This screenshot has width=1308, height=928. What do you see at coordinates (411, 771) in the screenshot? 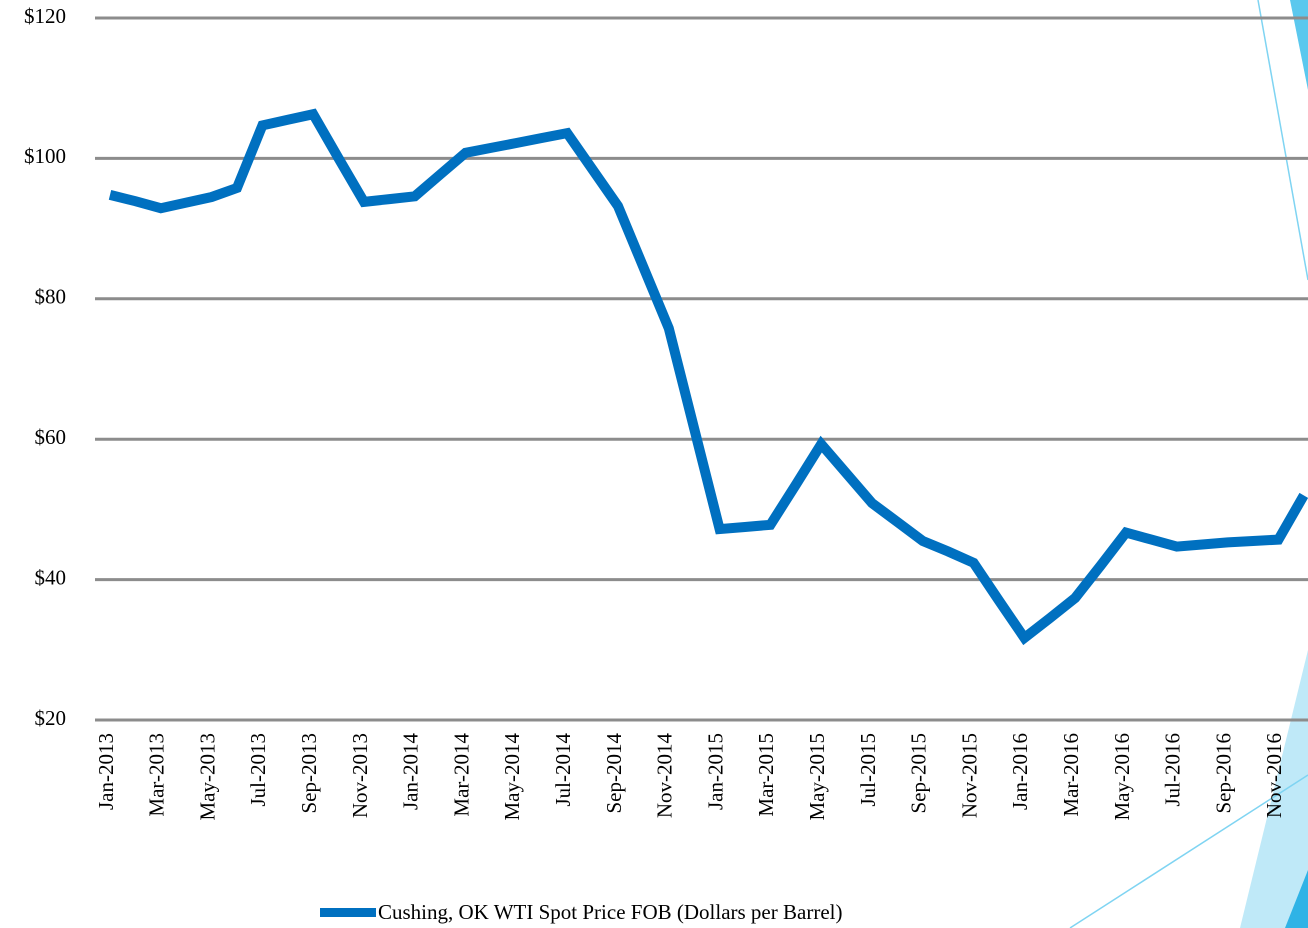
I see `x-tick-label: Jan-2014` at bounding box center [411, 771].